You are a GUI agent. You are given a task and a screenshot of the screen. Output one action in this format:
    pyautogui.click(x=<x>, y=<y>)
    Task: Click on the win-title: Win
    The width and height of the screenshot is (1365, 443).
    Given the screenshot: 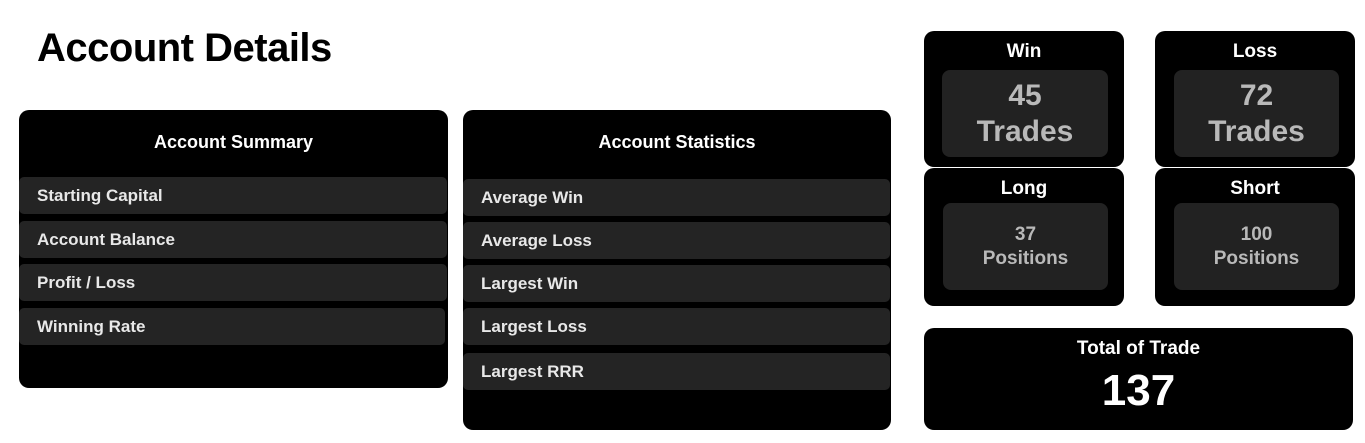 What is the action you would take?
    pyautogui.click(x=1024, y=51)
    